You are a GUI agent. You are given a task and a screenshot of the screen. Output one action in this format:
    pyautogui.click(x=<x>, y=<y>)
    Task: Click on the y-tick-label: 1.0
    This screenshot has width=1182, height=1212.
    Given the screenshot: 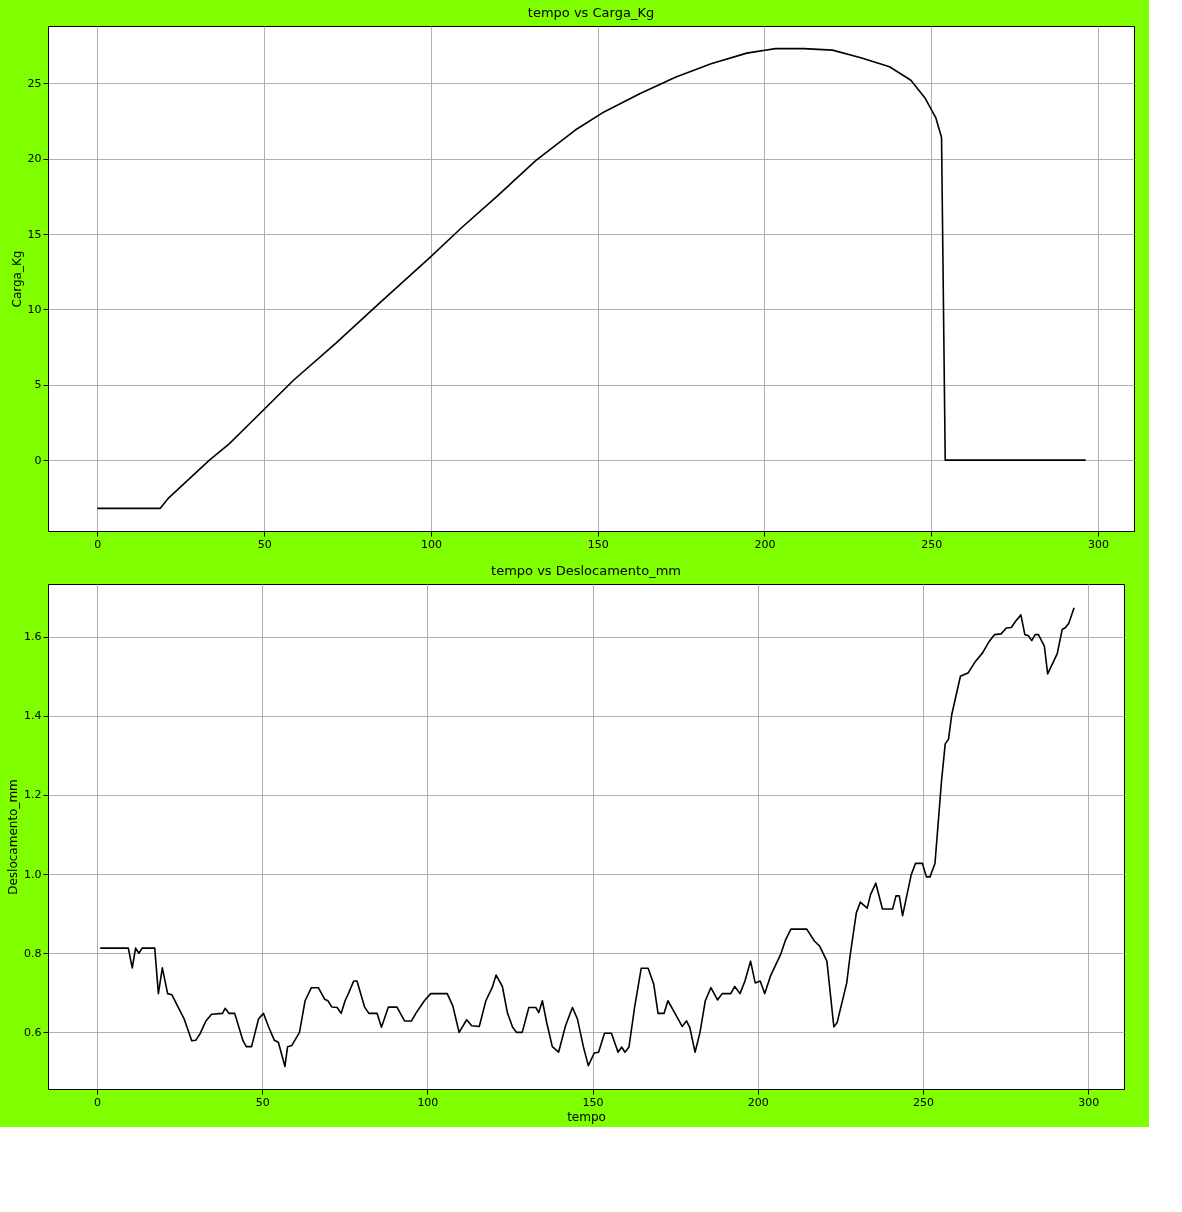 What is the action you would take?
    pyautogui.click(x=33, y=874)
    